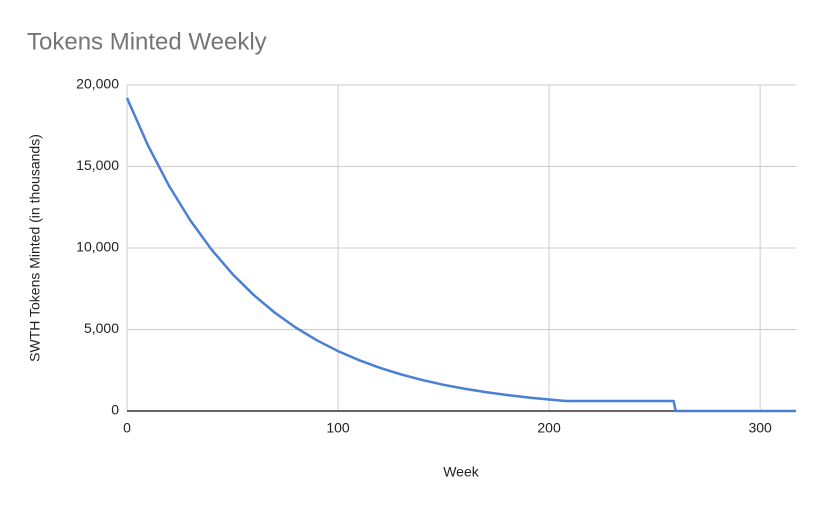  What do you see at coordinates (147, 41) in the screenshot?
I see `chart-title: Tokens Minted Weekly` at bounding box center [147, 41].